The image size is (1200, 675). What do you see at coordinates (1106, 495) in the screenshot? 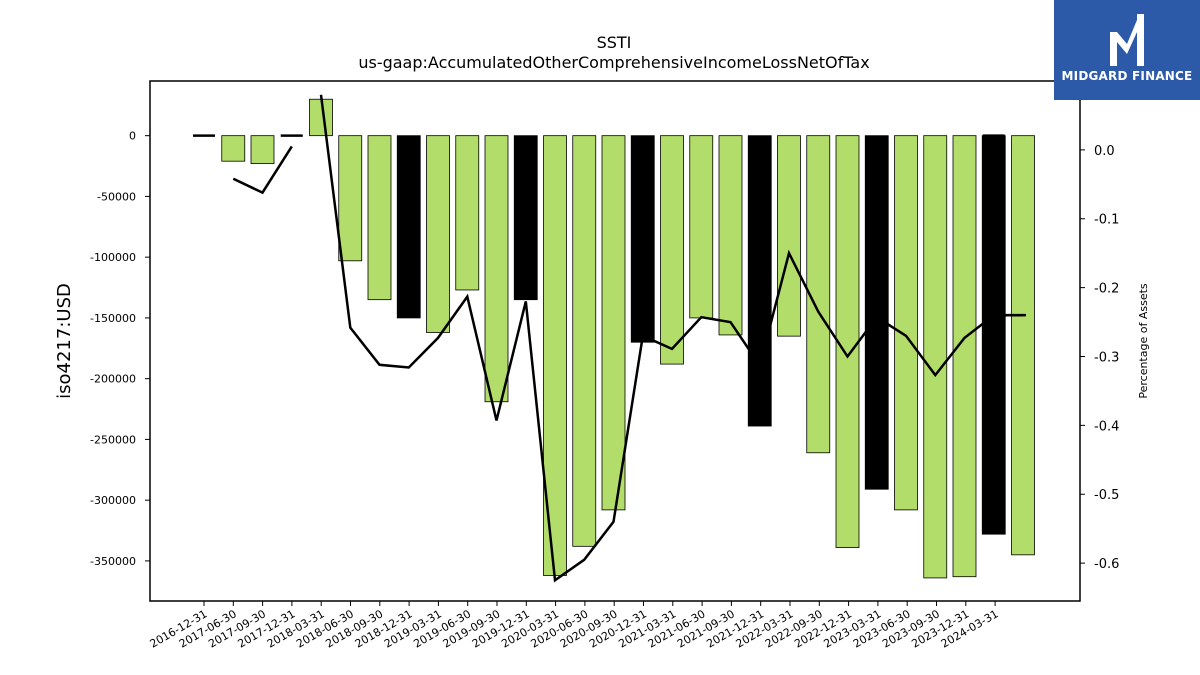
I see `y2-tick-label: -0.5` at bounding box center [1106, 495].